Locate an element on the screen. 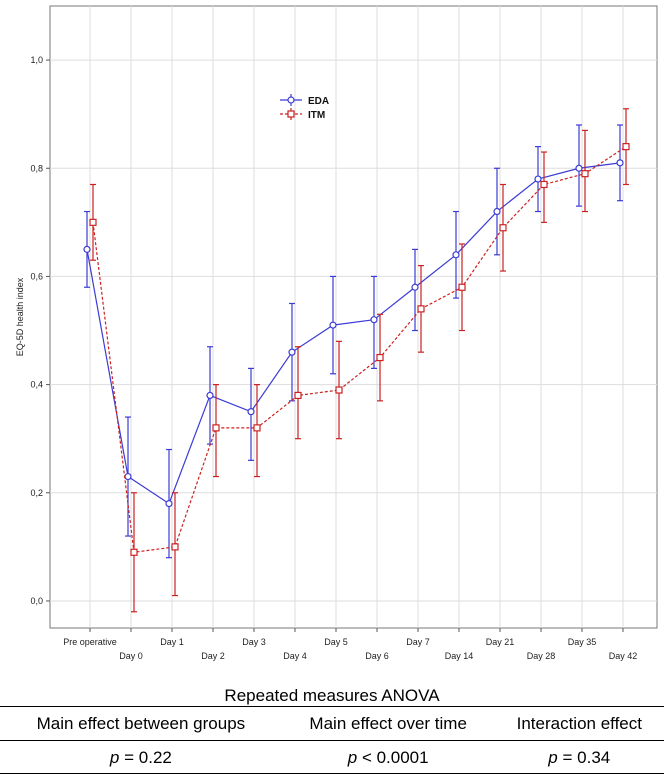 The image size is (664, 774). x-tick-label: Day 6 is located at coordinates (377, 656).